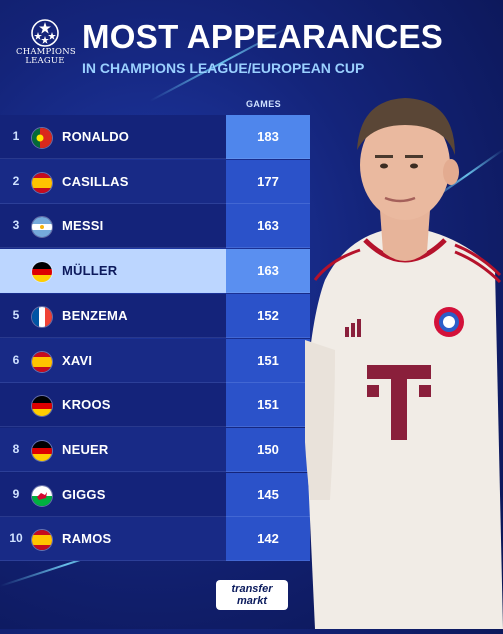 Image resolution: width=503 pixels, height=634 pixels. What do you see at coordinates (16, 314) in the screenshot?
I see `rank-label: 5` at bounding box center [16, 314].